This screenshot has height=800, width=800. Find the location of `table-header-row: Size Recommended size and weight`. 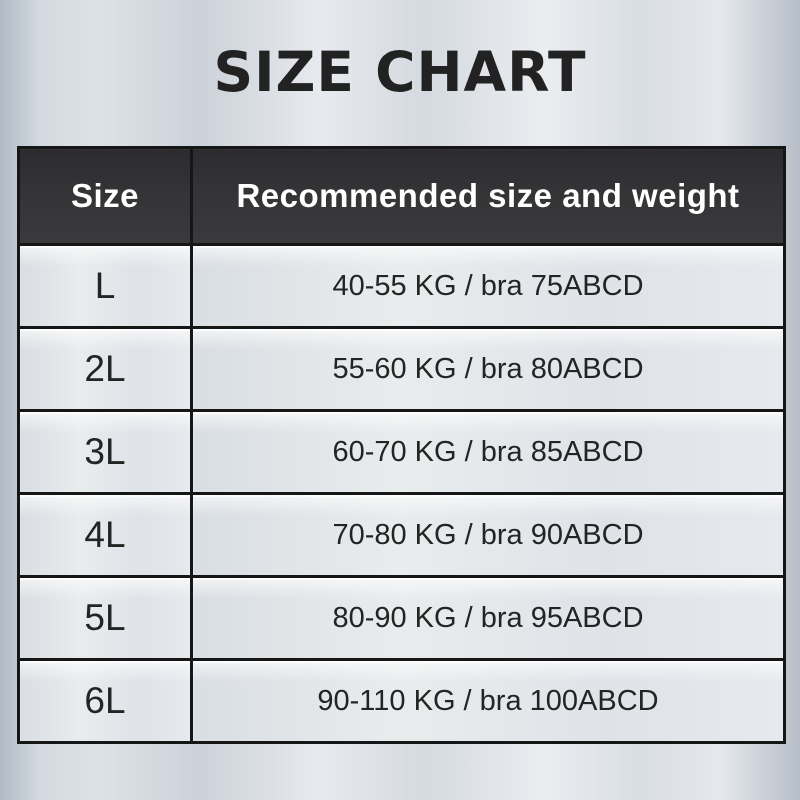

table-header-row: Size Recommended size and weight is located at coordinates (401, 196).